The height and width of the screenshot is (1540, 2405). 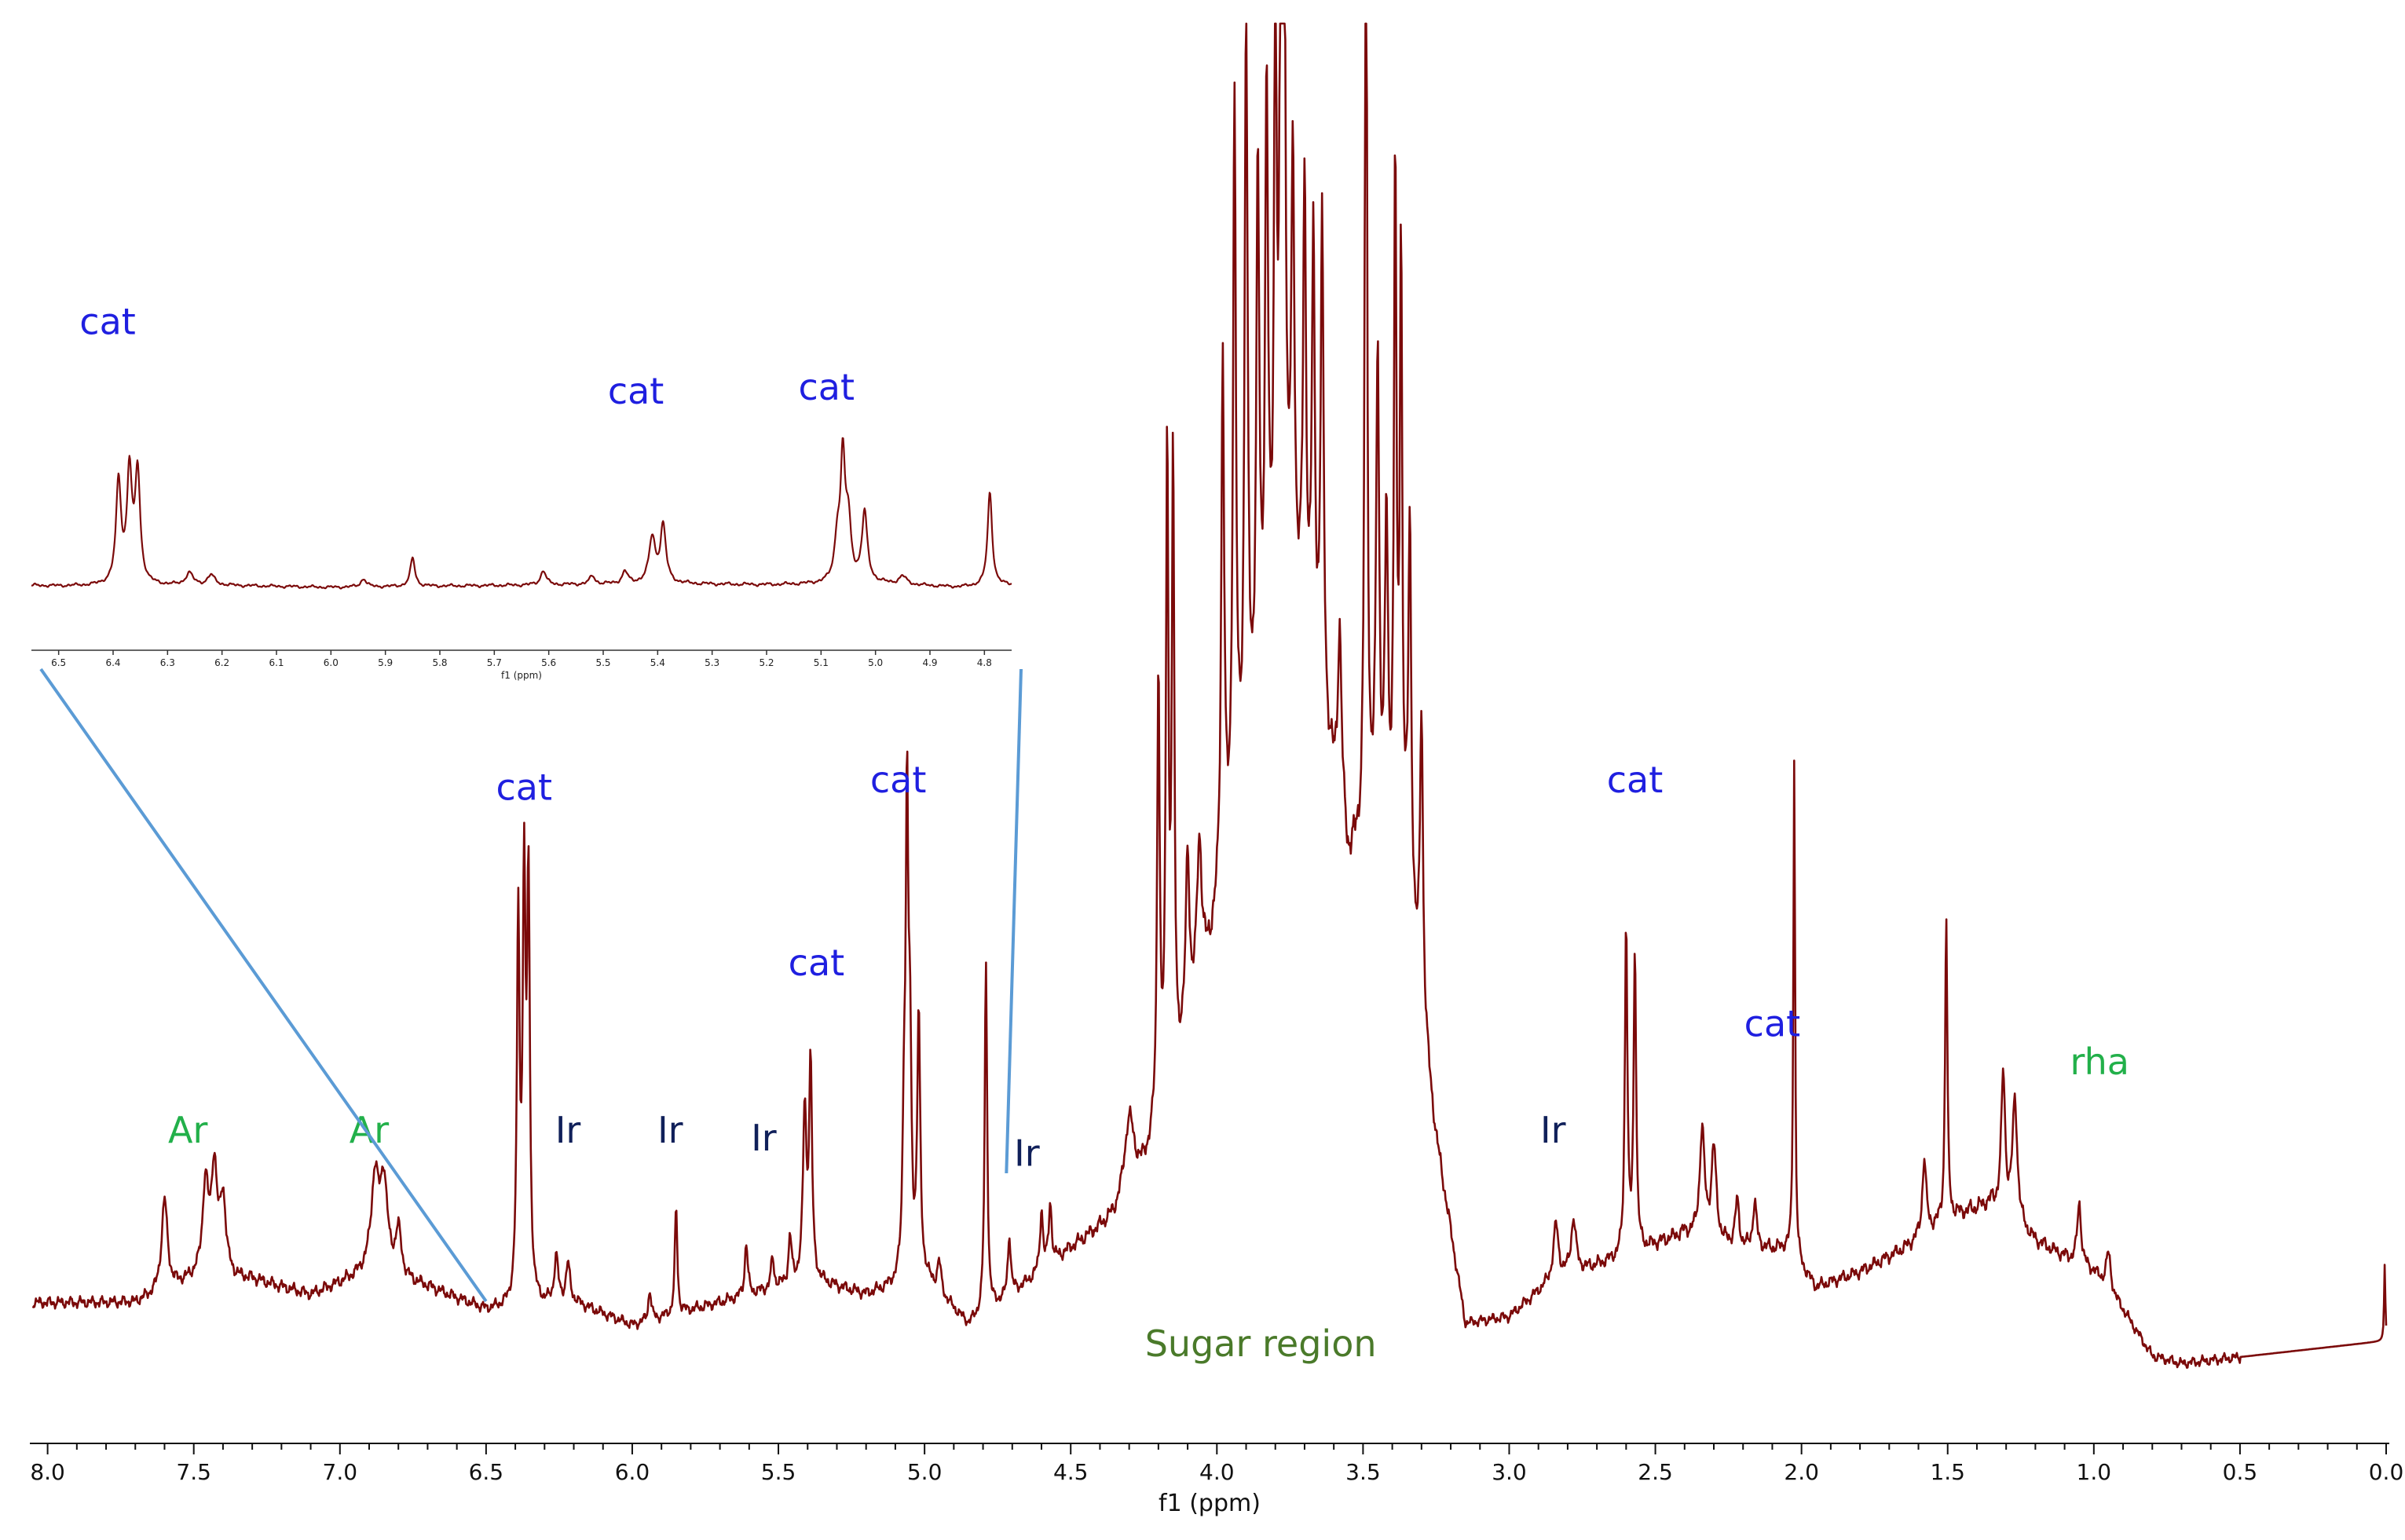 I want to click on x-tick-label: 8.0, so click(x=47, y=1472).